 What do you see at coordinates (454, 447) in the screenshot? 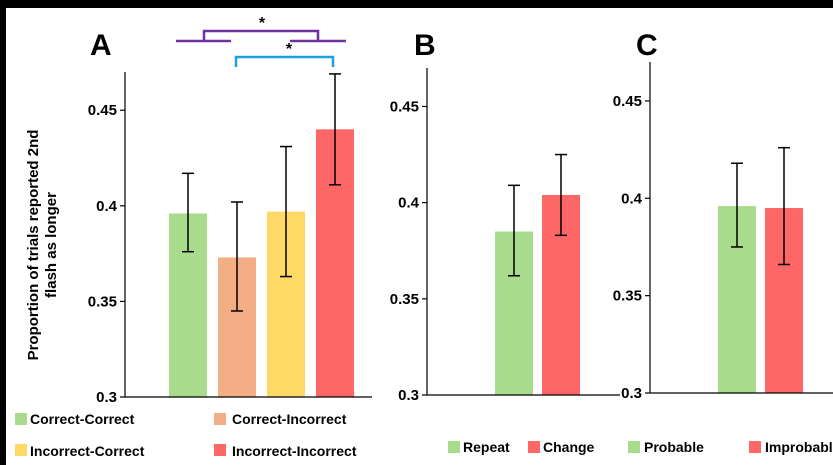
I see `legend-swatch-repeat` at bounding box center [454, 447].